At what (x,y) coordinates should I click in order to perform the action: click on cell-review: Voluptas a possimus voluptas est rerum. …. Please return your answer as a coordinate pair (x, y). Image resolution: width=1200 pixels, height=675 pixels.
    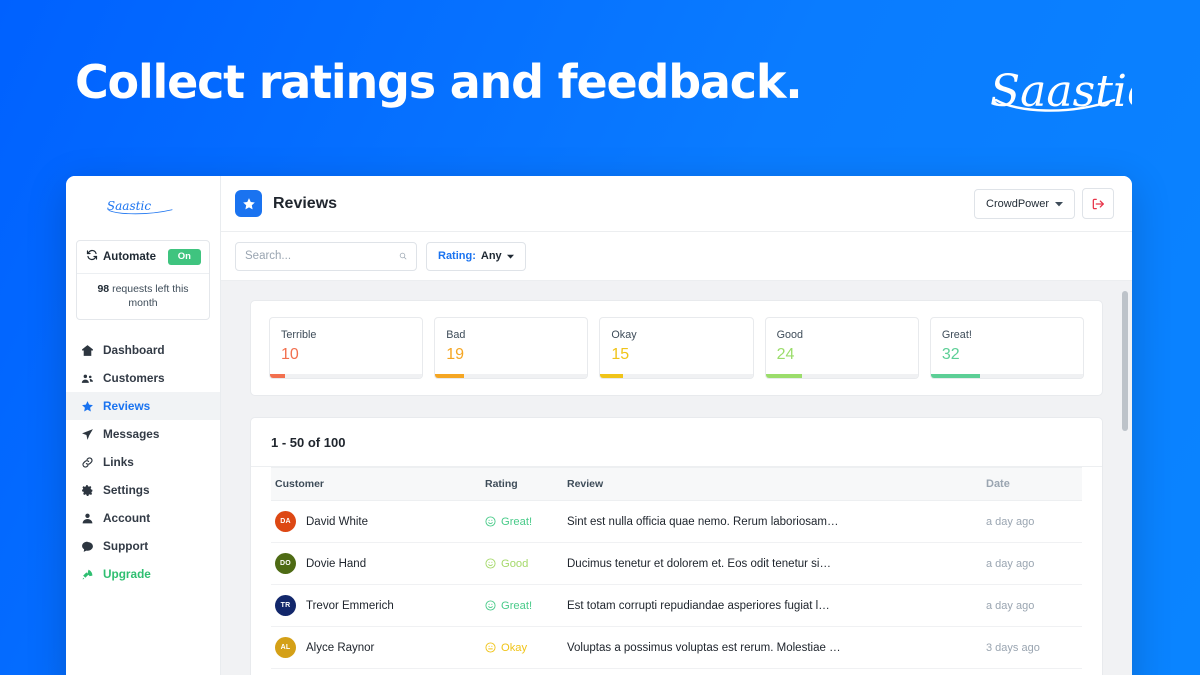
    Looking at the image, I should click on (772, 647).